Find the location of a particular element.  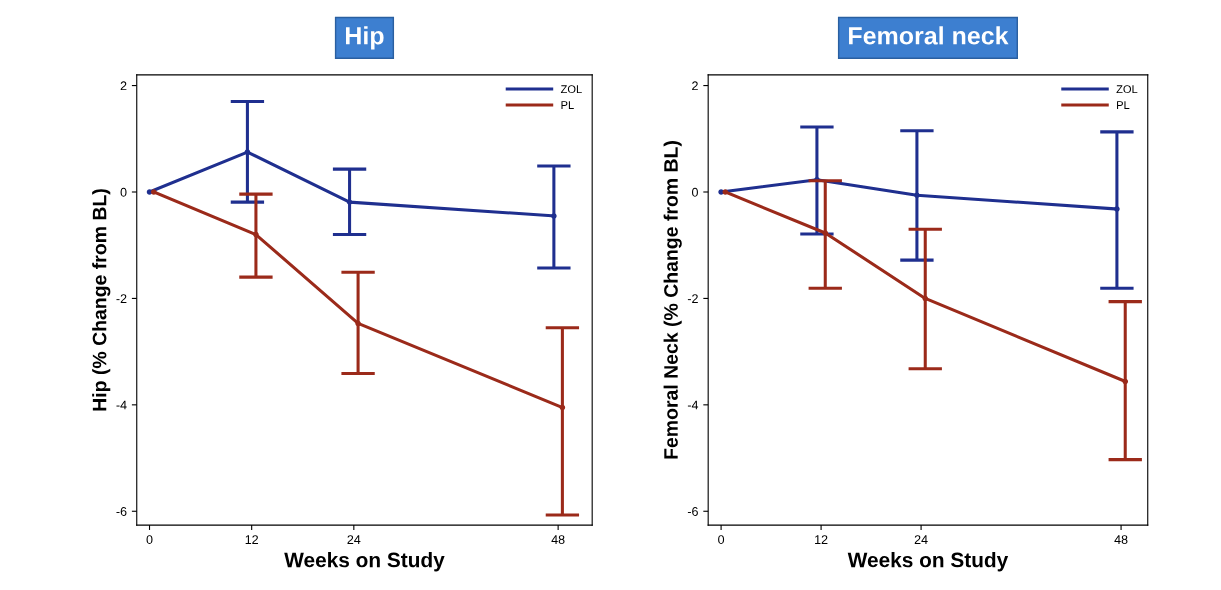

y-axis-title: Hip (% Change from BL) is located at coordinates (101, 300).